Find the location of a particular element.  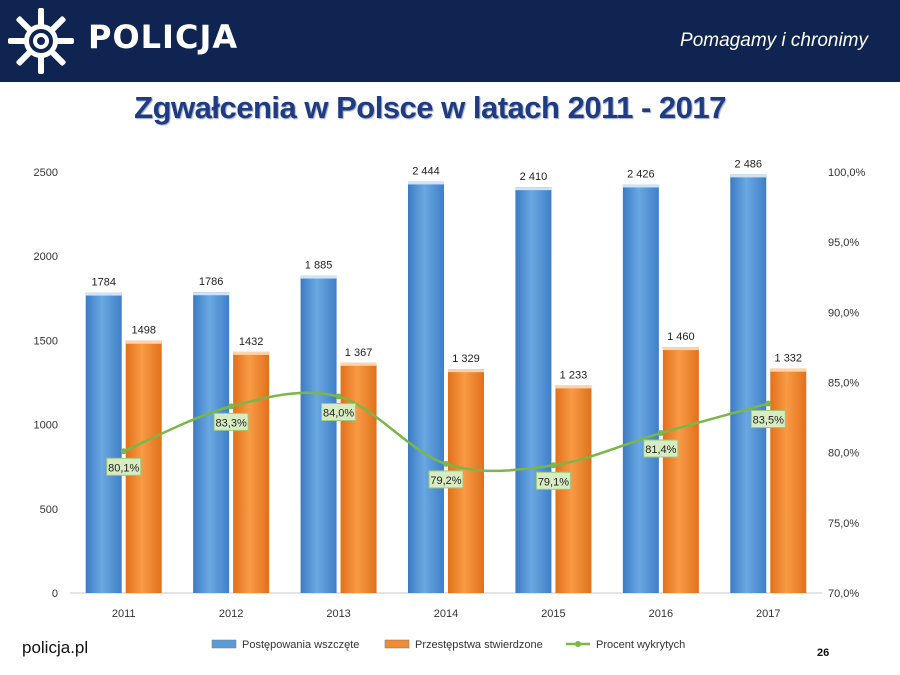

brand-name: POLICJA is located at coordinates (163, 37).